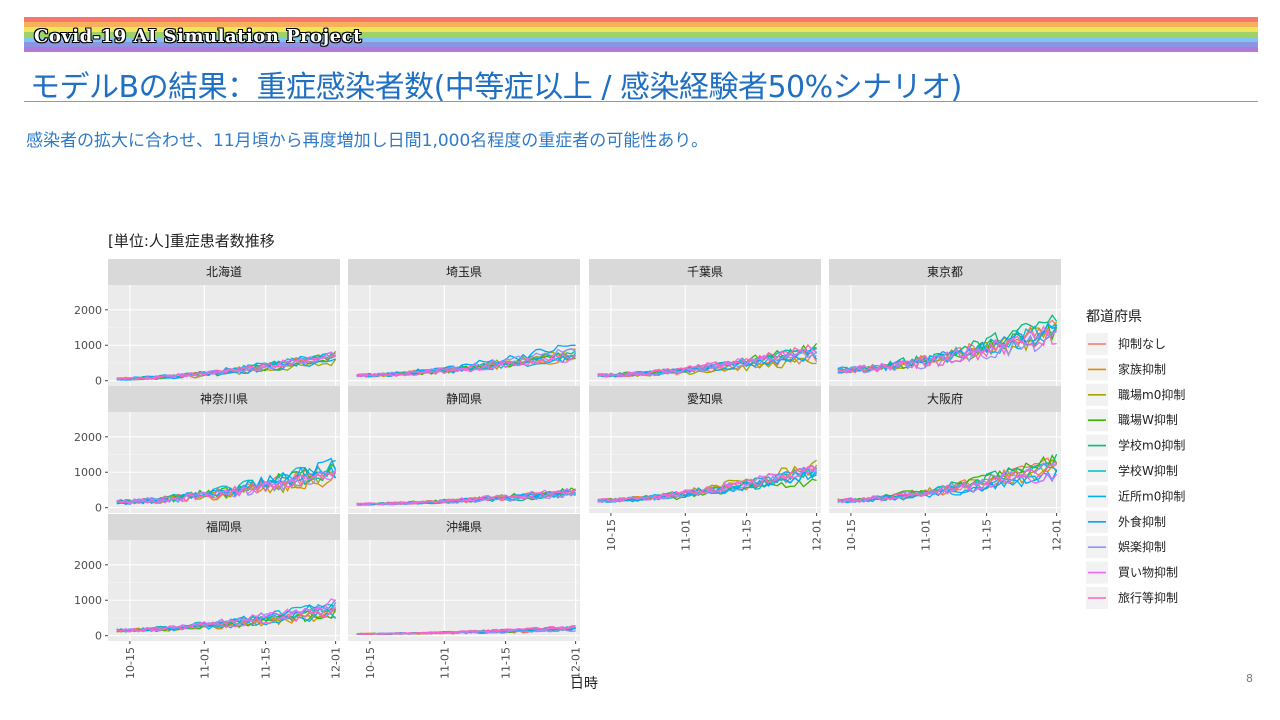 The width and height of the screenshot is (1280, 720). I want to click on panel-1-label: 北海道, so click(224, 271).